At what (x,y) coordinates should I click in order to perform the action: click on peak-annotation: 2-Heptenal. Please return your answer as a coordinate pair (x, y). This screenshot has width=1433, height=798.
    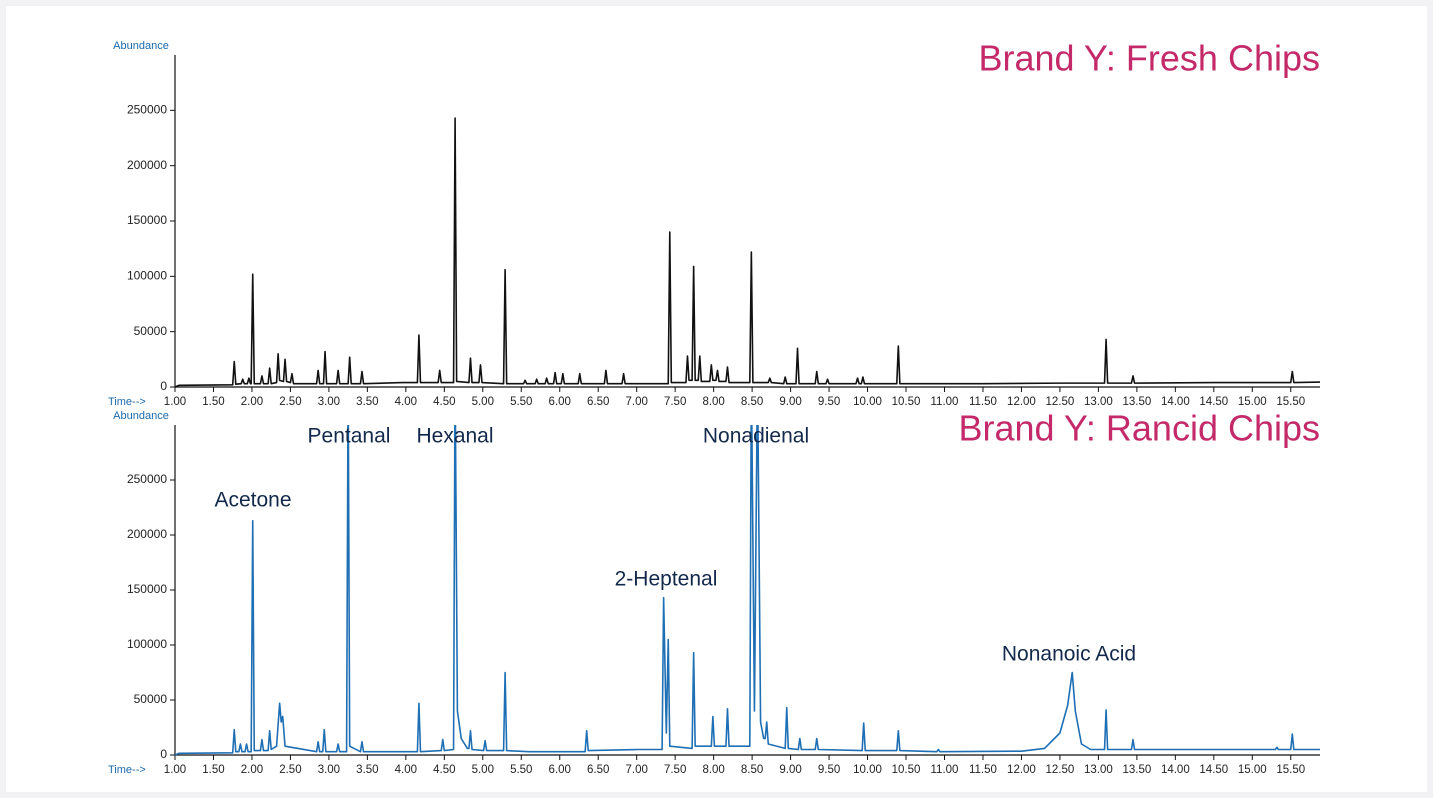
    Looking at the image, I should click on (666, 579).